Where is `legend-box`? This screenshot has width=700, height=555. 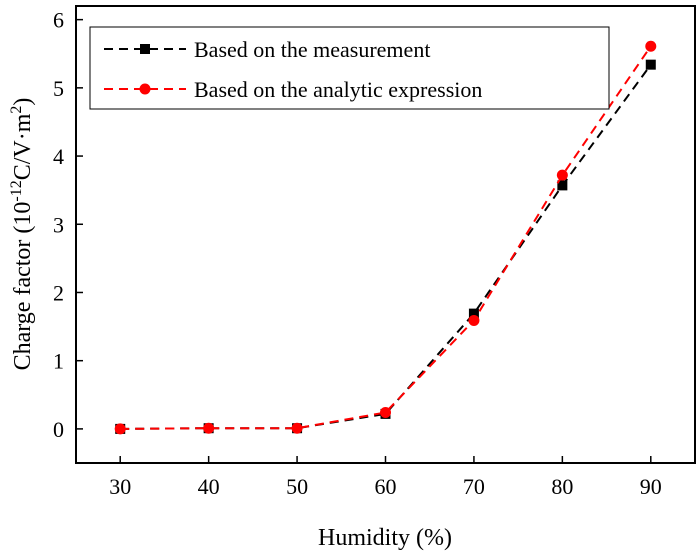
legend-box is located at coordinates (349, 68).